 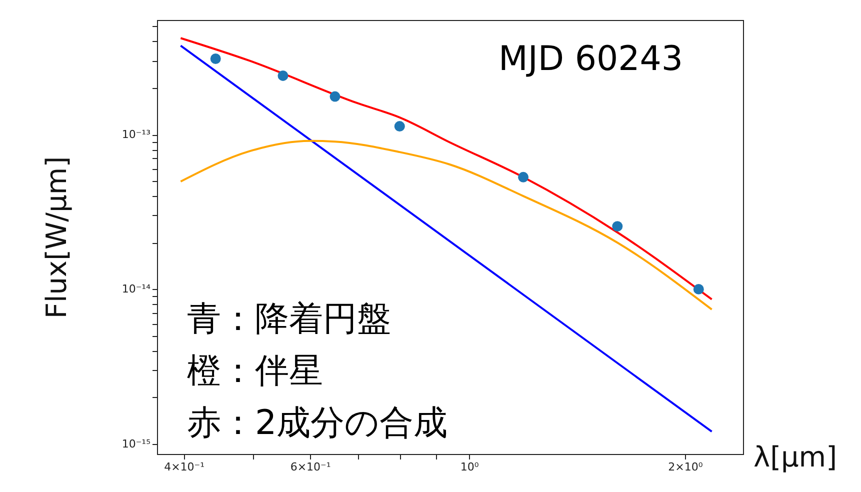 I want to click on y-tick-label: 10⁻¹⁵, so click(x=136, y=443).